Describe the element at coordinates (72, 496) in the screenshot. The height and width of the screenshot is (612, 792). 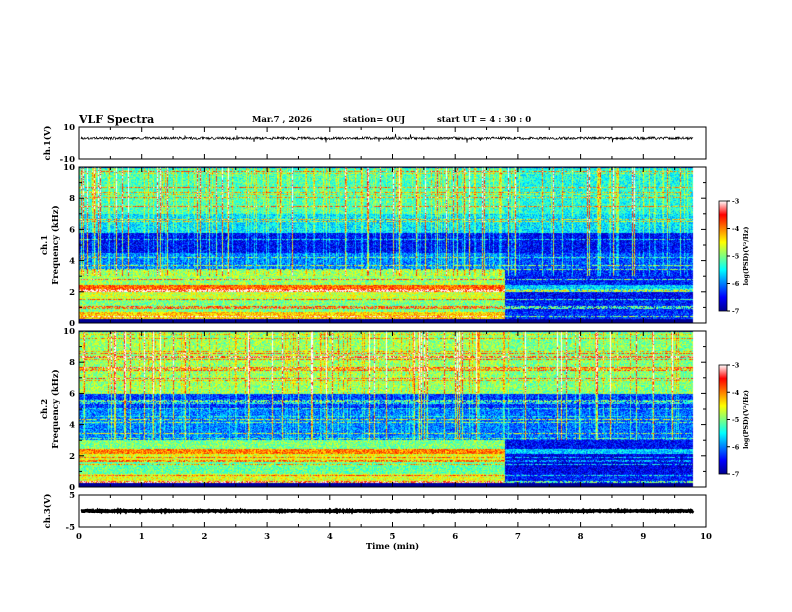
I see `ch3-waveform-ytick-label: 5` at that location.